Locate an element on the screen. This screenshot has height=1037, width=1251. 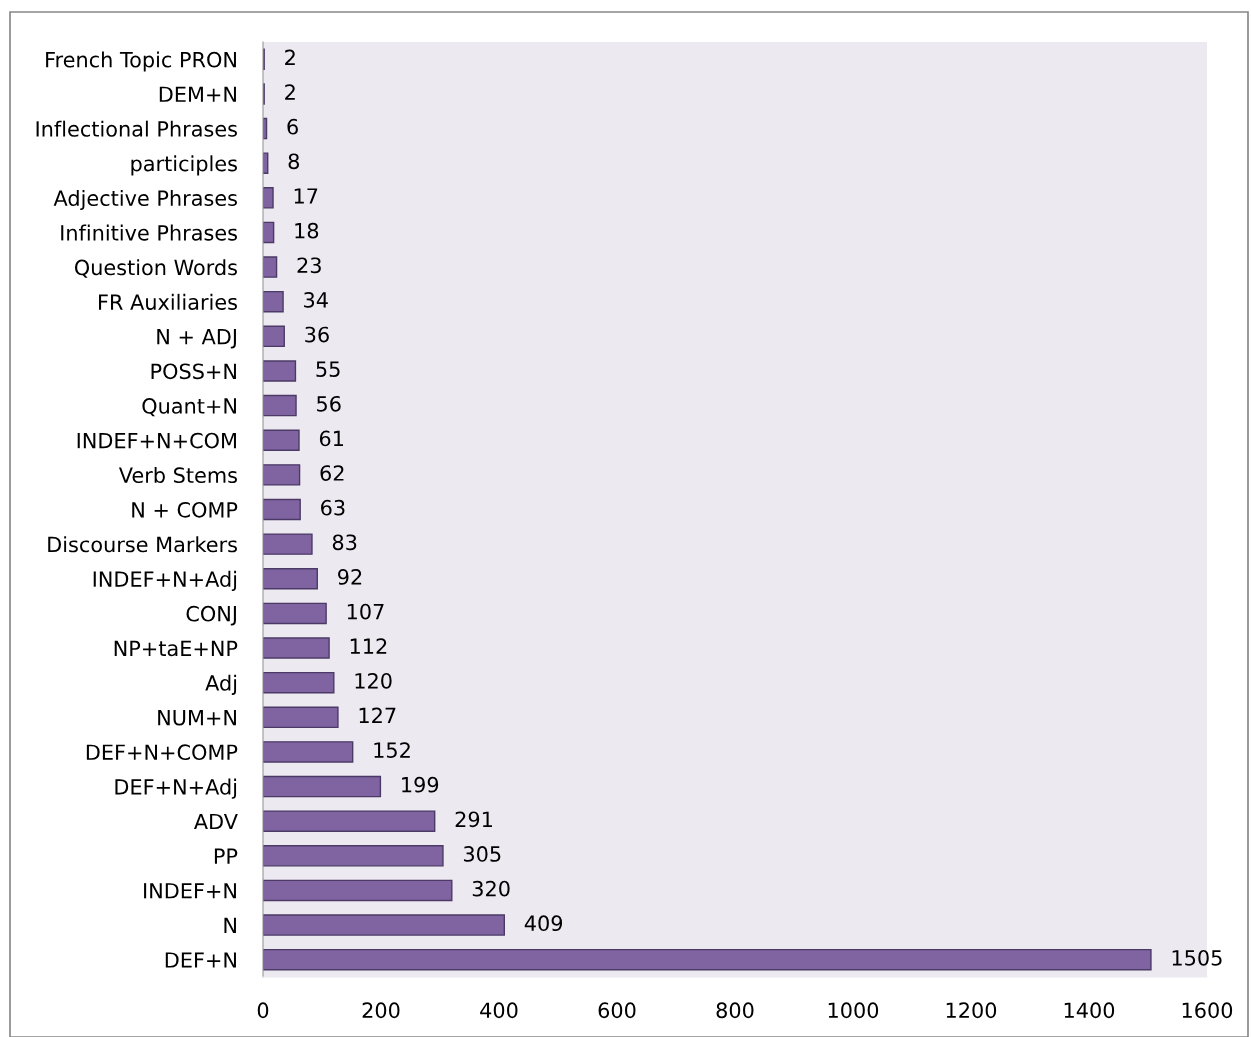
data-label: 291 is located at coordinates (473, 819).